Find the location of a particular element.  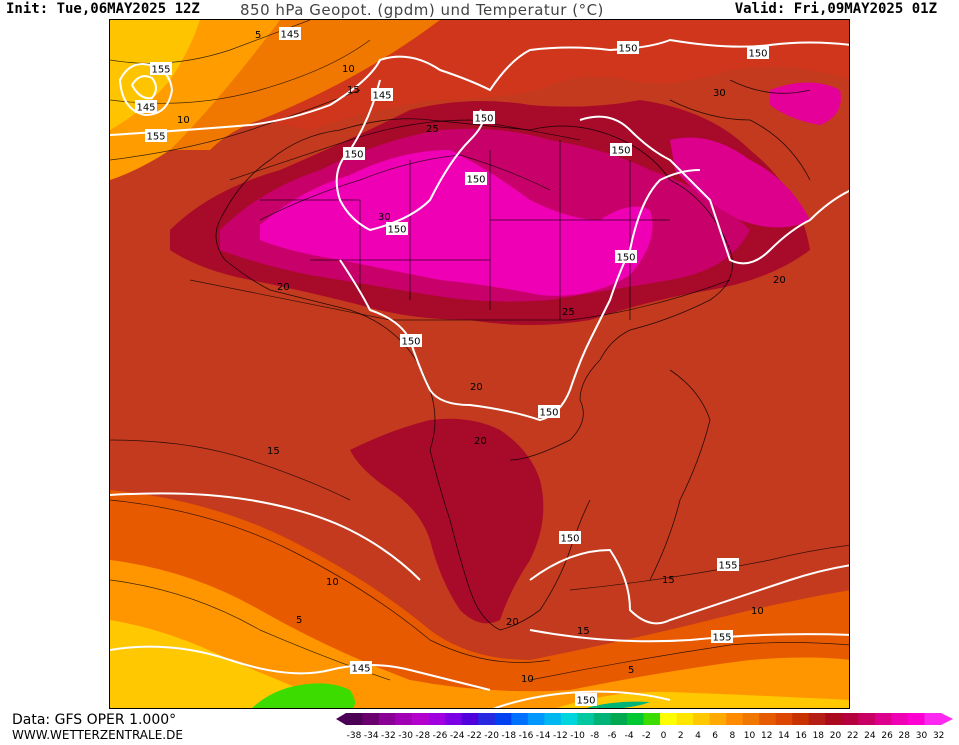

colorbar-tick-label: -12 is located at coordinates (560, 736).